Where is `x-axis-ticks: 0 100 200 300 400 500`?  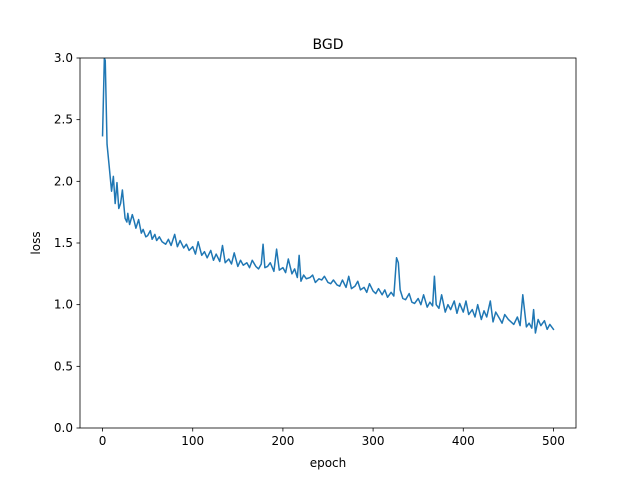
x-axis-ticks: 0 100 200 300 400 500 is located at coordinates (332, 438).